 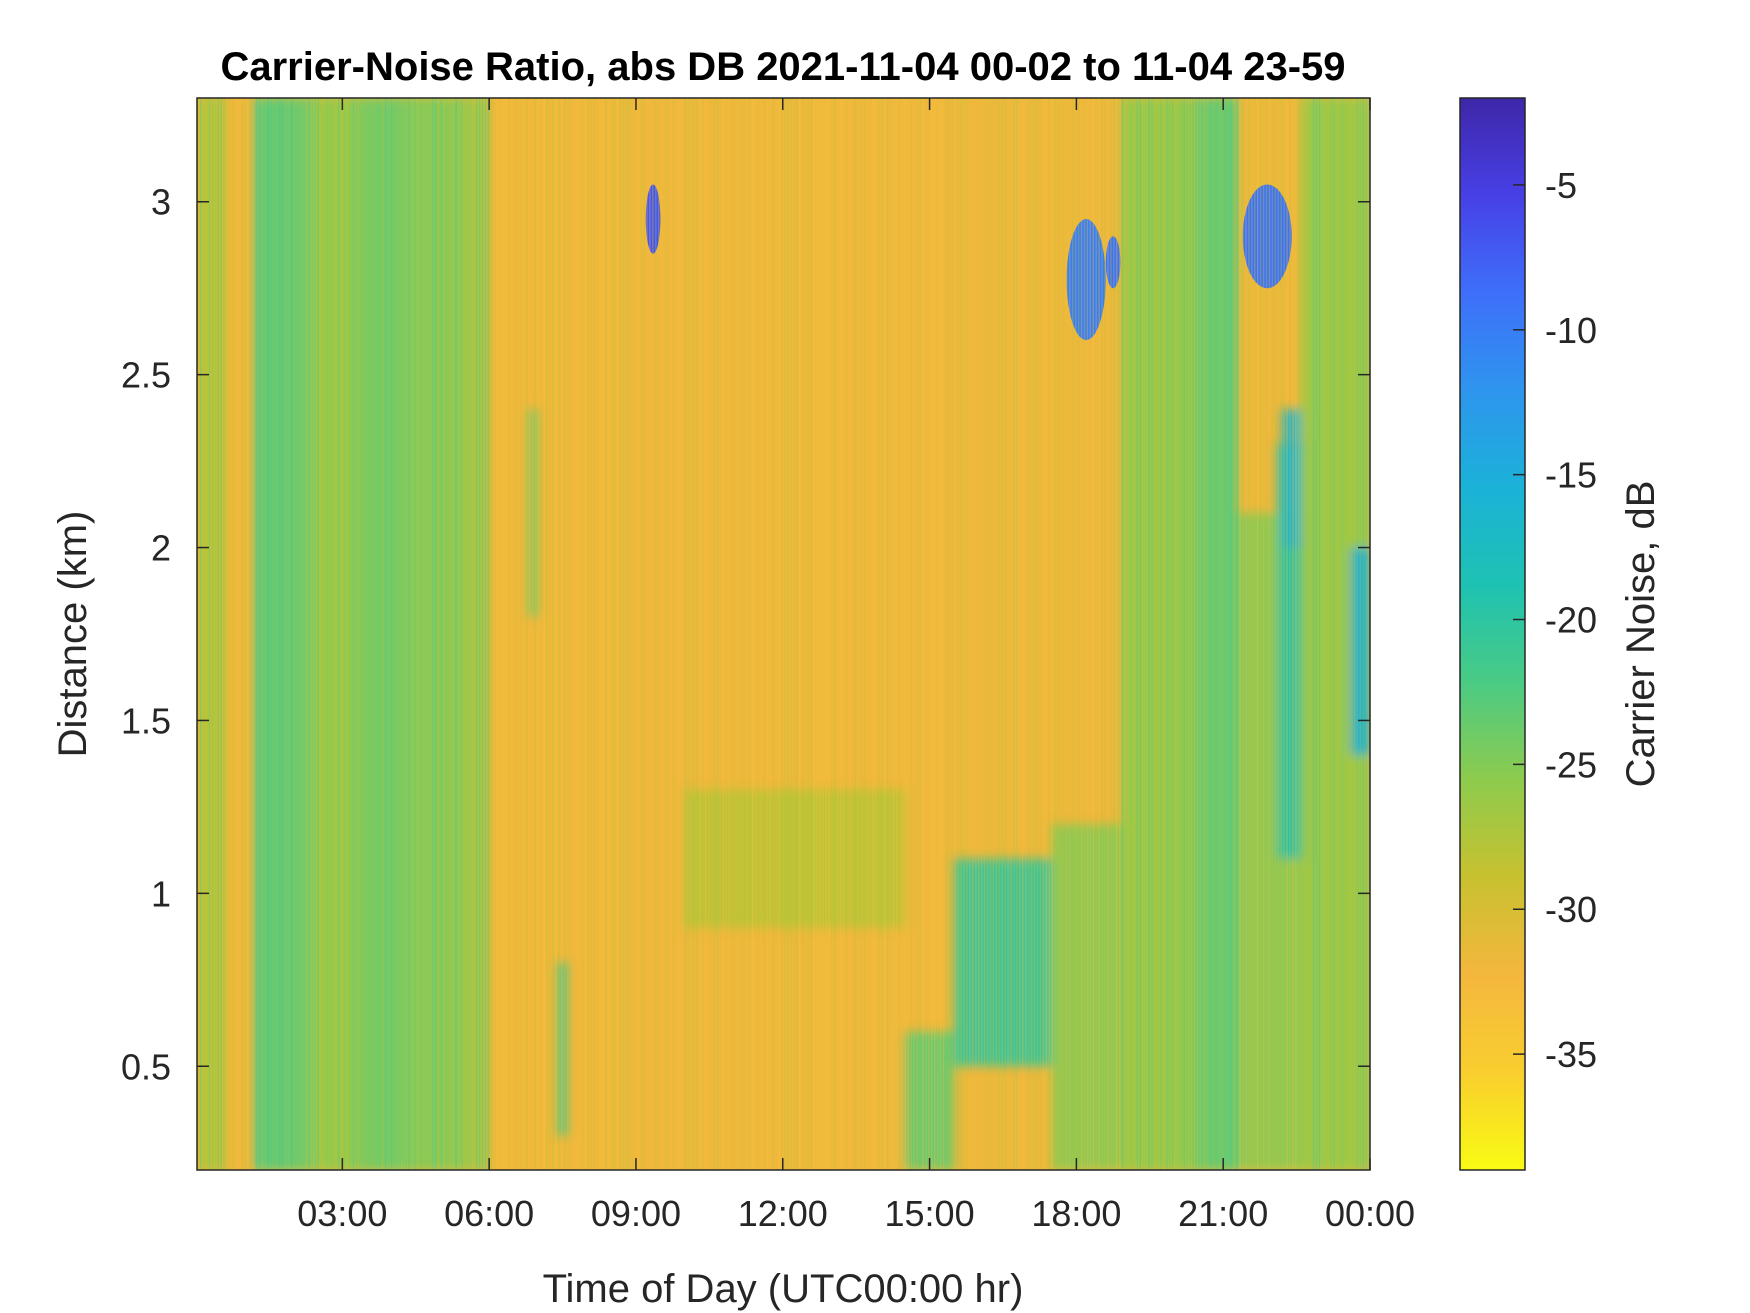 What do you see at coordinates (146, 720) in the screenshot?
I see `y-tick-label: 1.5` at bounding box center [146, 720].